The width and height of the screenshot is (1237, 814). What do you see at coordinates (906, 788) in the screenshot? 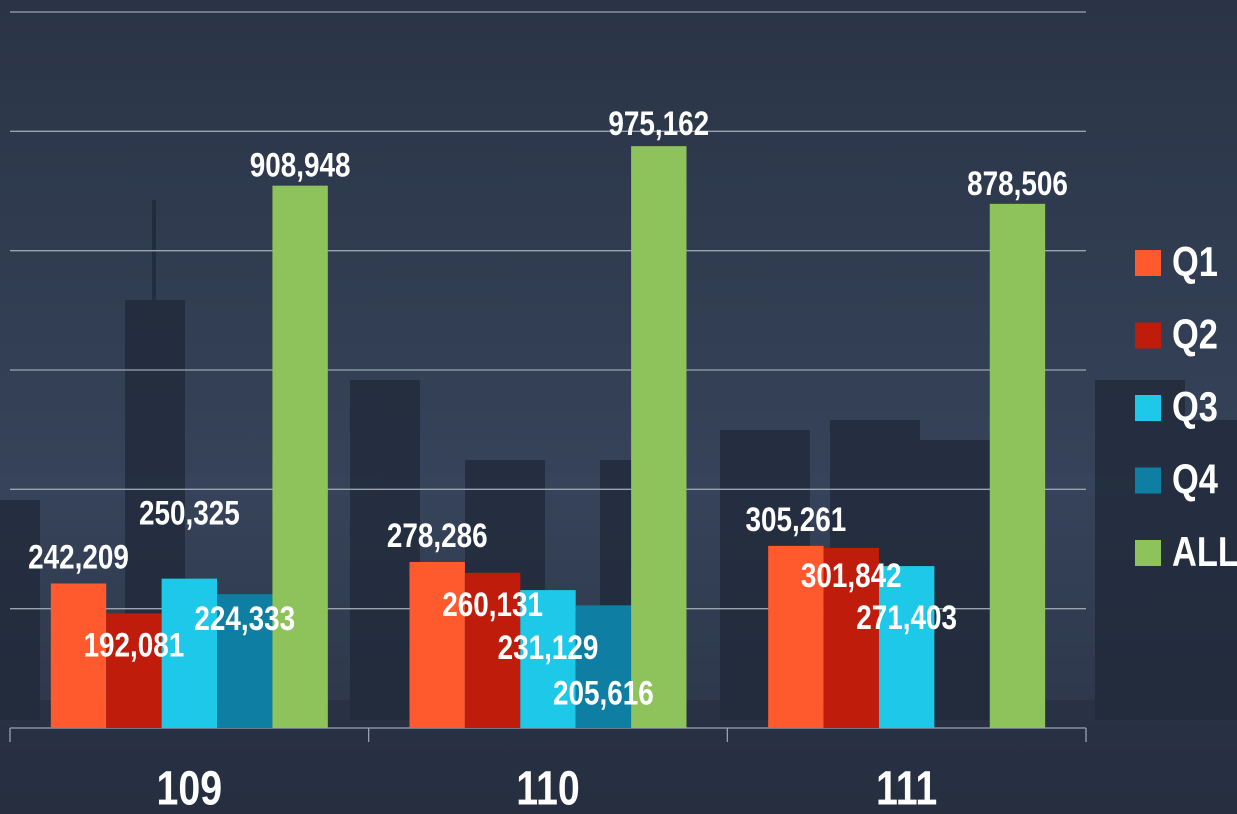
I see `x-tick-label: 111` at bounding box center [906, 788].